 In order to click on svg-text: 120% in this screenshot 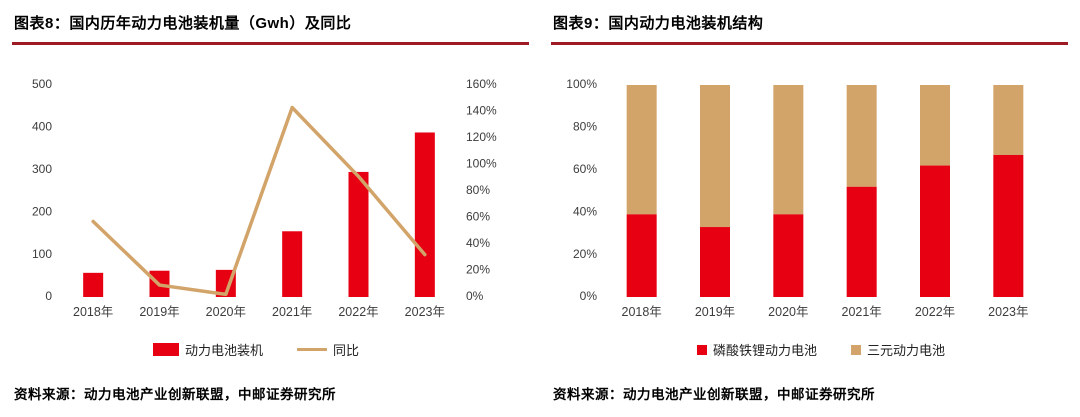, I will do `click(481, 137)`.